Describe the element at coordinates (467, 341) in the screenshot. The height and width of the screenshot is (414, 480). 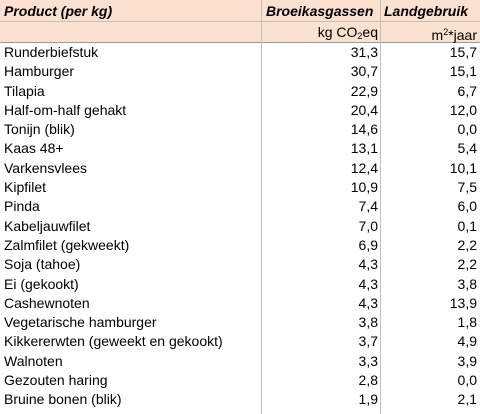
I see `cell-land: 4,9` at that location.